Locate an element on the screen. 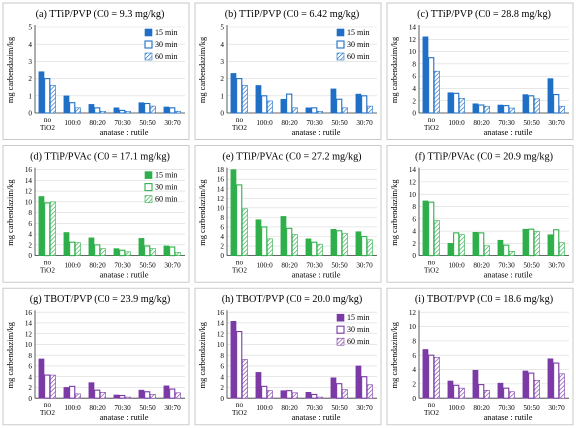  chart-title: (a) TTiP/PVP (C0 = 9.3 mg/kg) is located at coordinates (100, 14).